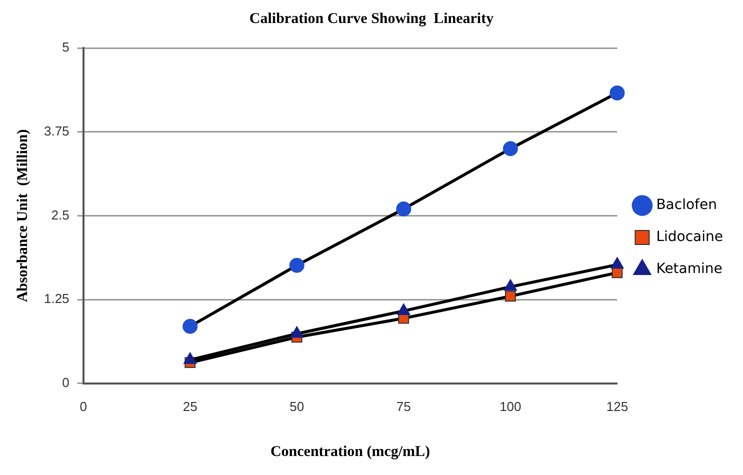 This screenshot has width=743, height=475. What do you see at coordinates (83, 406) in the screenshot?
I see `x-tick-label: 0` at bounding box center [83, 406].